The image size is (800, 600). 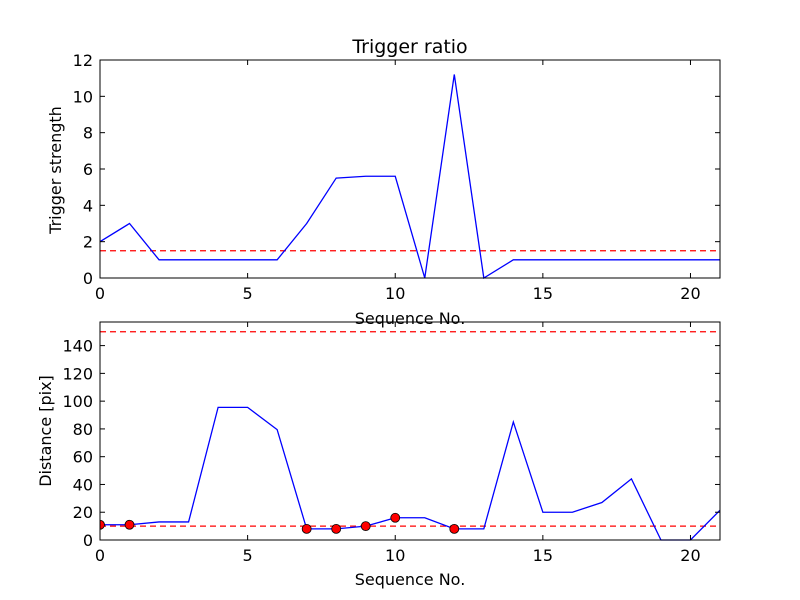 What do you see at coordinates (83, 484) in the screenshot?
I see `bottom-y-tick-label: 40` at bounding box center [83, 484].